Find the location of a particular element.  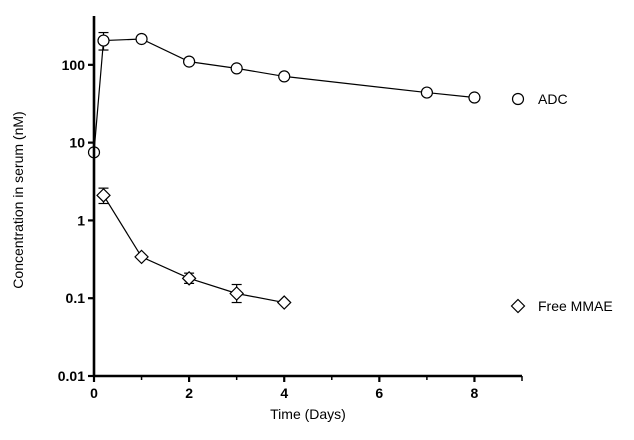

legend-item: Free MMAE is located at coordinates (561, 306).